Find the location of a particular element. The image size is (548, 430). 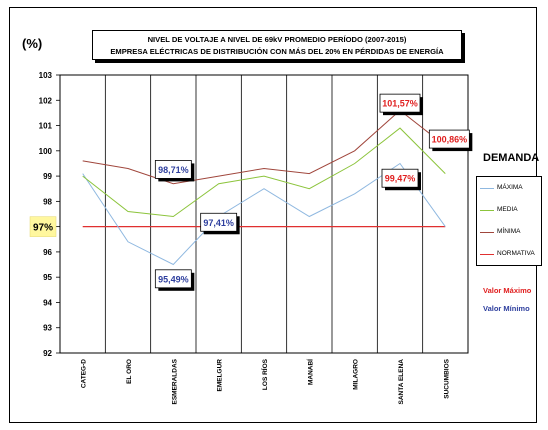

legend-swatch-maxima is located at coordinates (487, 188).